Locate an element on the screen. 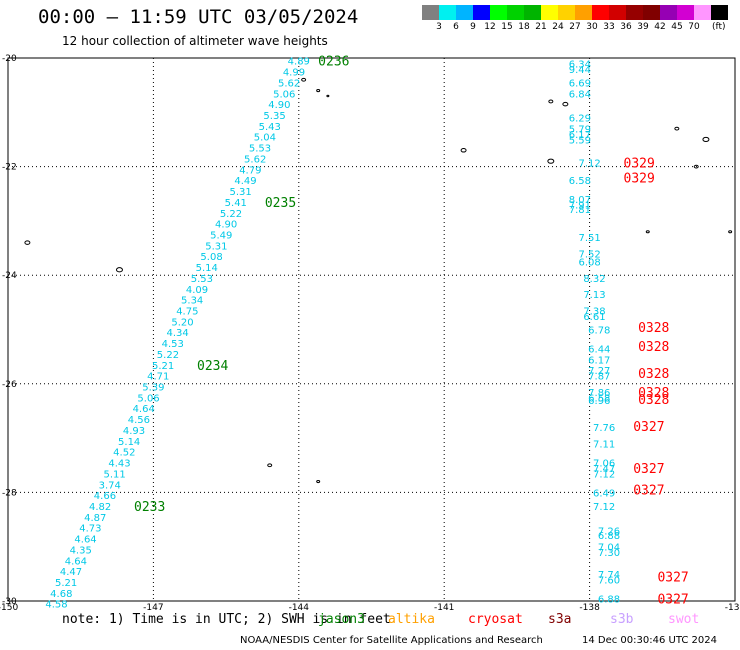  wave-height-label: 7.91 is located at coordinates (580, 206).